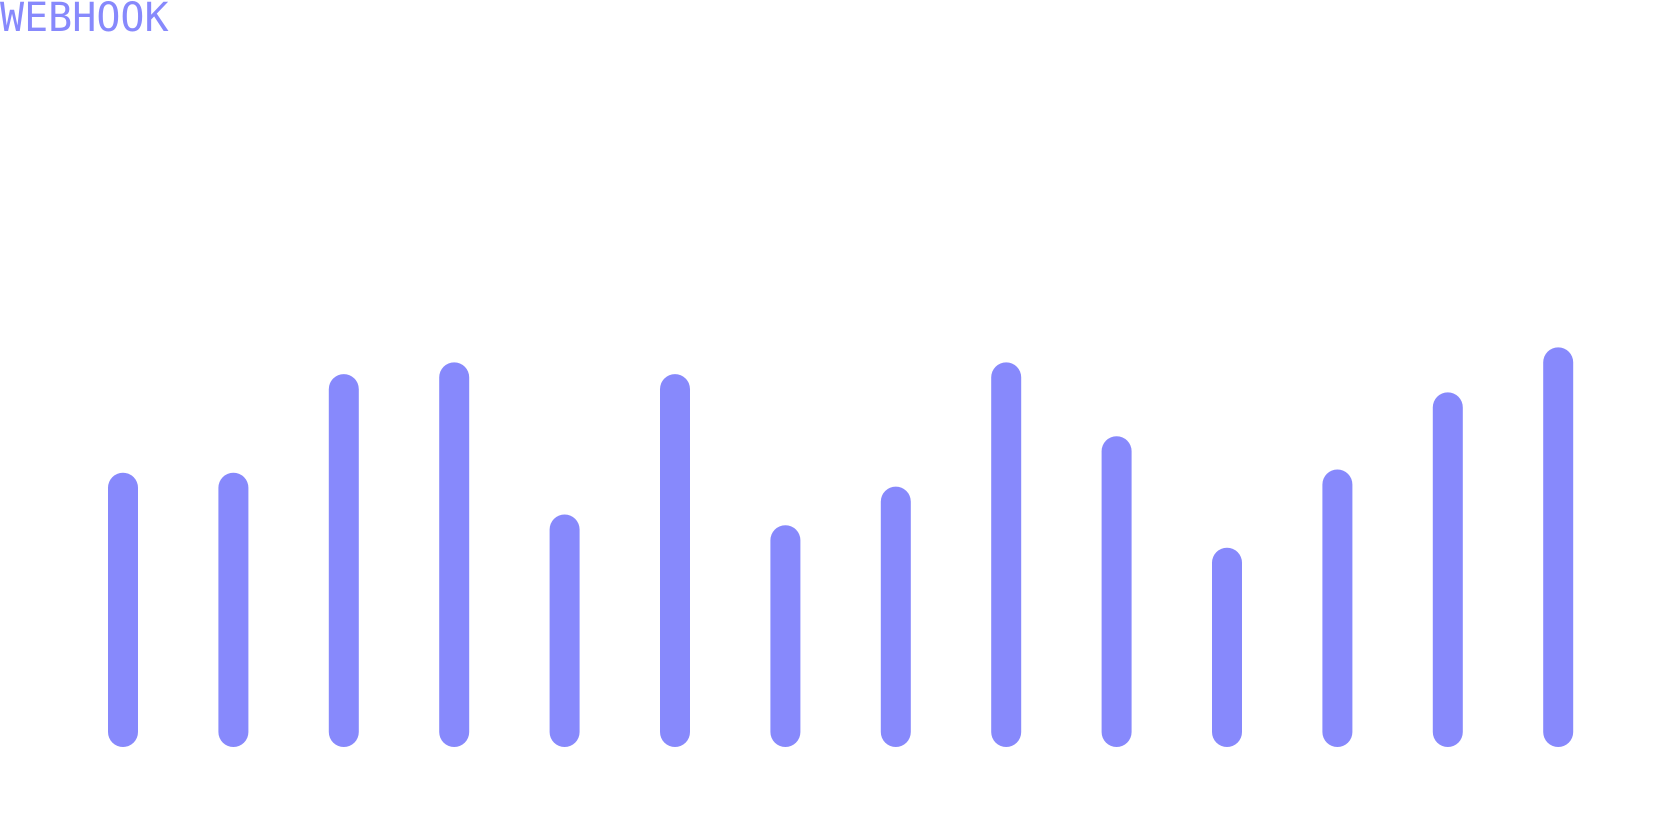 The image size is (1680, 840). Describe the element at coordinates (84, 20) in the screenshot. I see `chart-title: WEBHOOK` at that location.